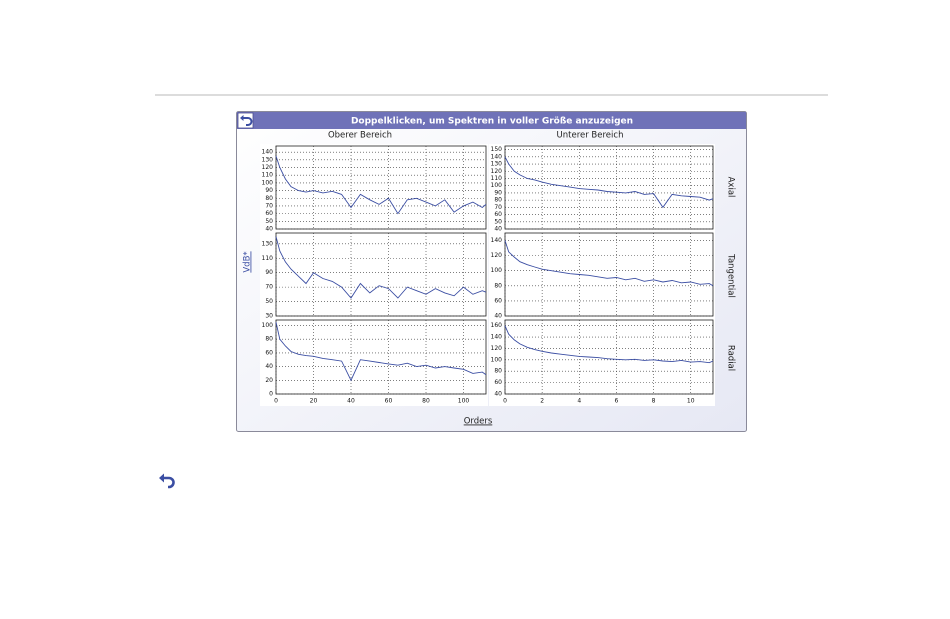 The height and width of the screenshot is (619, 950). Describe the element at coordinates (579, 401) in the screenshot. I see `x-tick-label: 4` at that location.